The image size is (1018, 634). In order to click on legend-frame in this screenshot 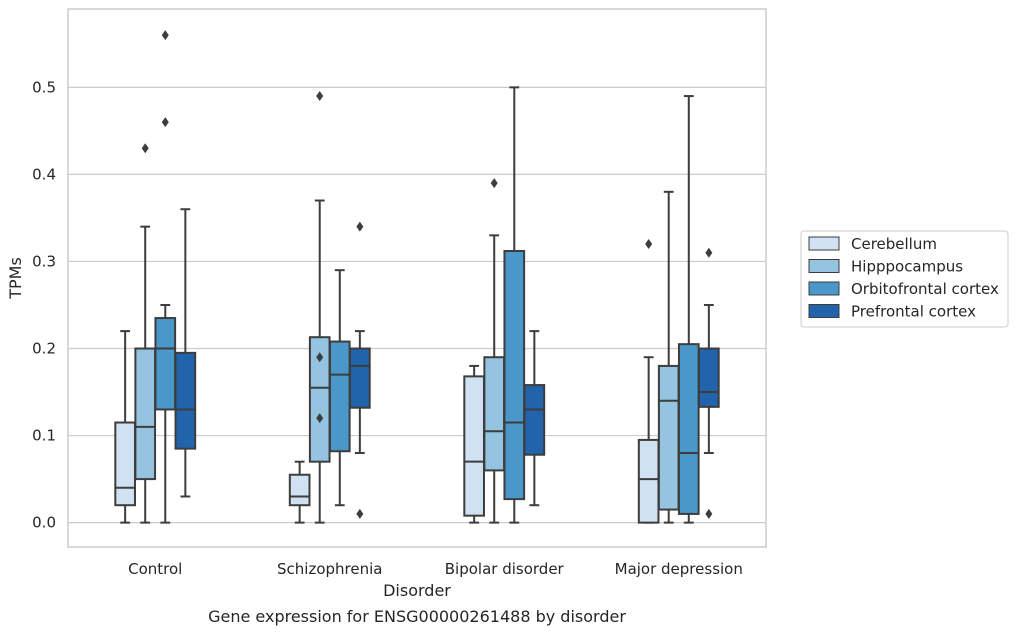, I will do `click(904, 279)`.